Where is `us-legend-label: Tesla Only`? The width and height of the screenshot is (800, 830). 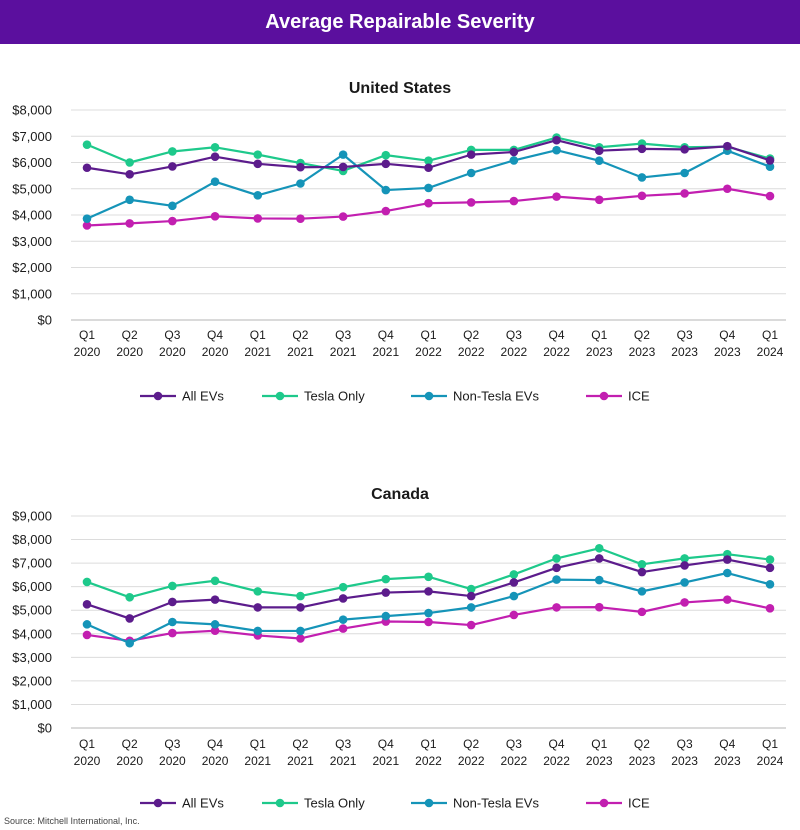
us-legend-label: Tesla Only is located at coordinates (334, 396).